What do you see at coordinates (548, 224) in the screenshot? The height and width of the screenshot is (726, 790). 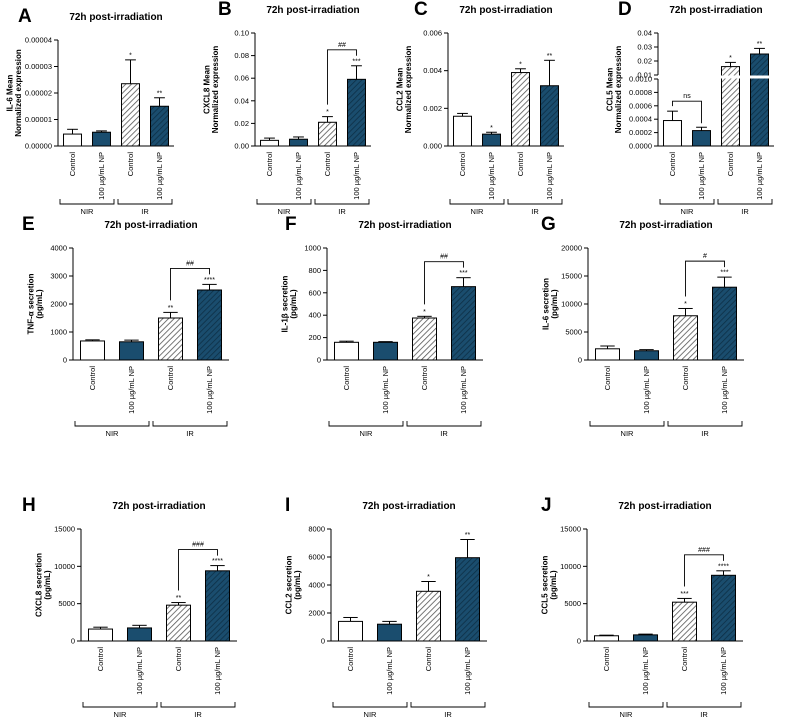 I see `panel-letter: G` at bounding box center [548, 224].